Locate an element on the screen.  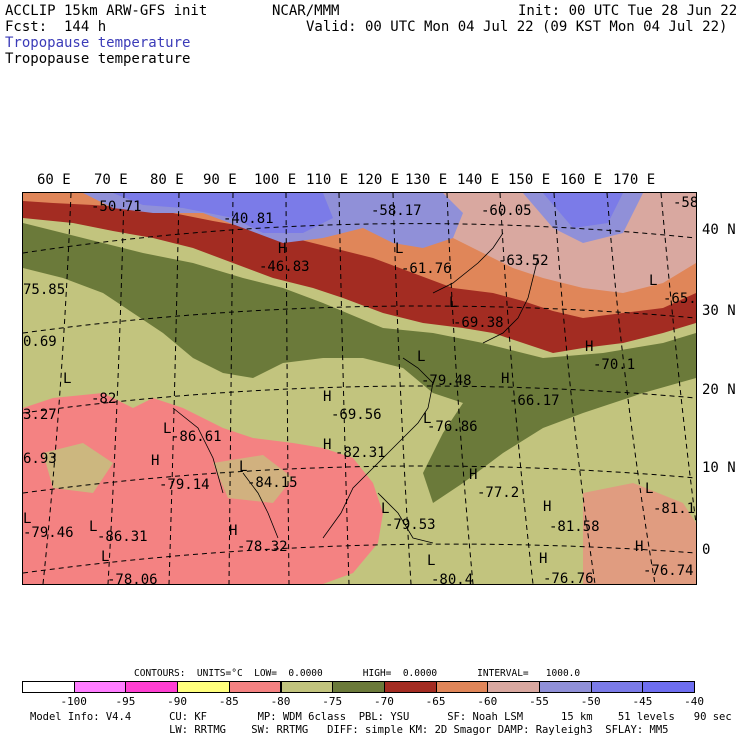
temperature-value: -86.31 is located at coordinates (122, 537).